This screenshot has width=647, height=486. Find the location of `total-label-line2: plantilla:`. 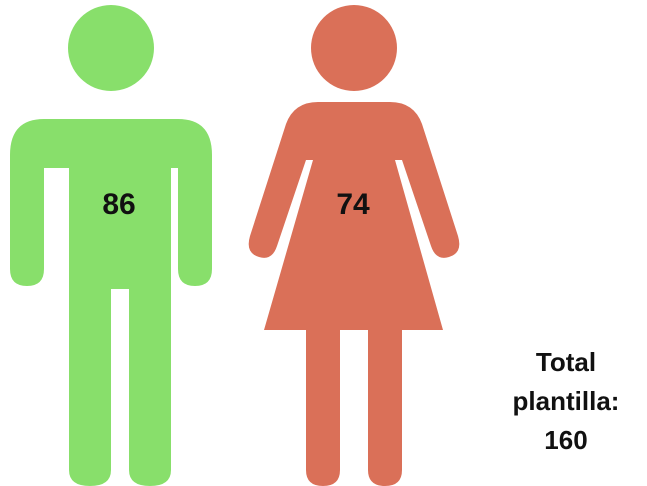

total-label-line2: plantilla: is located at coordinates (566, 401).